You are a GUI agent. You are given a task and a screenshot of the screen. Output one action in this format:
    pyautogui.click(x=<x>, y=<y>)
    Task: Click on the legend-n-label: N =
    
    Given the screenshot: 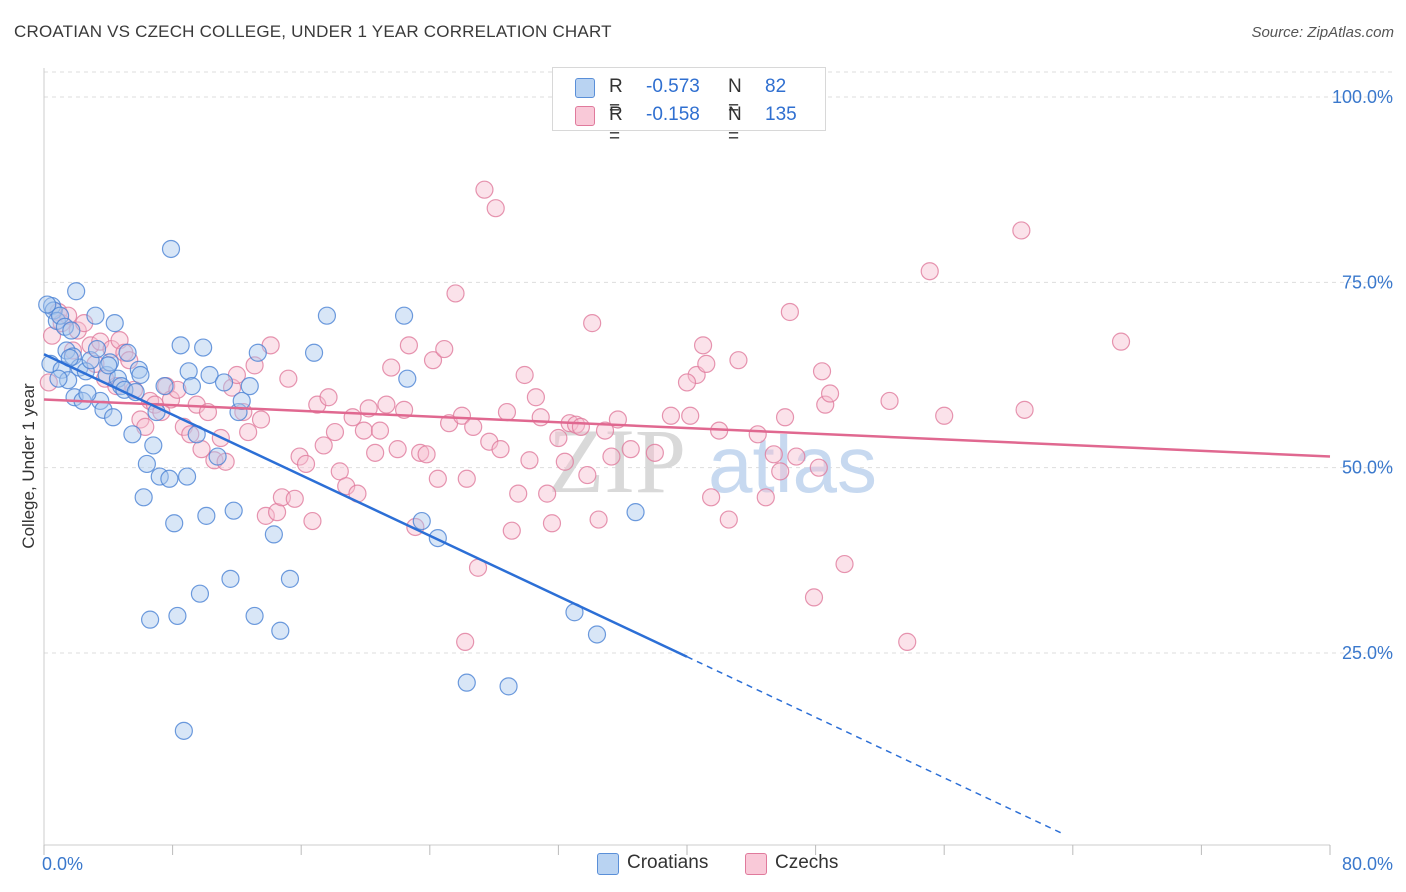 What is the action you would take?
    pyautogui.click(x=735, y=97)
    